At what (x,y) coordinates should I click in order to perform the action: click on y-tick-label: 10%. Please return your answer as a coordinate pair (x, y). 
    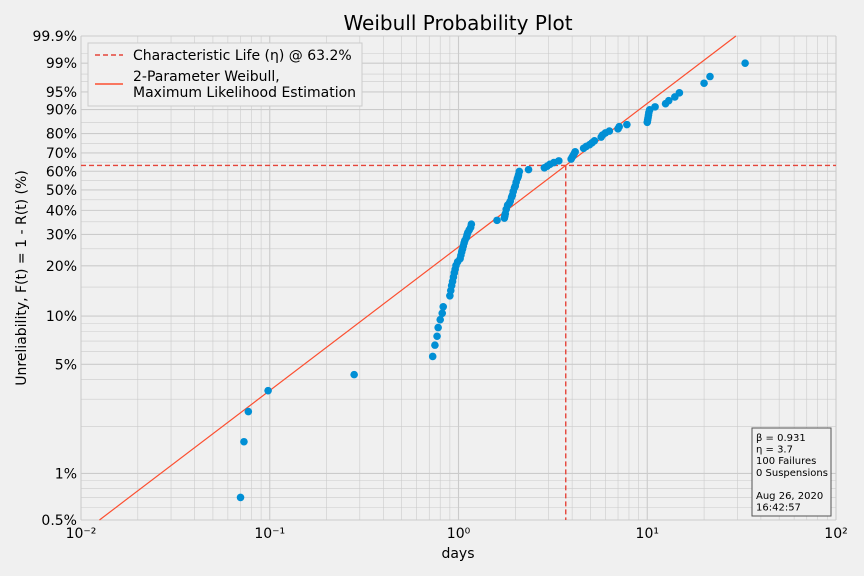
    Looking at the image, I should click on (61, 317).